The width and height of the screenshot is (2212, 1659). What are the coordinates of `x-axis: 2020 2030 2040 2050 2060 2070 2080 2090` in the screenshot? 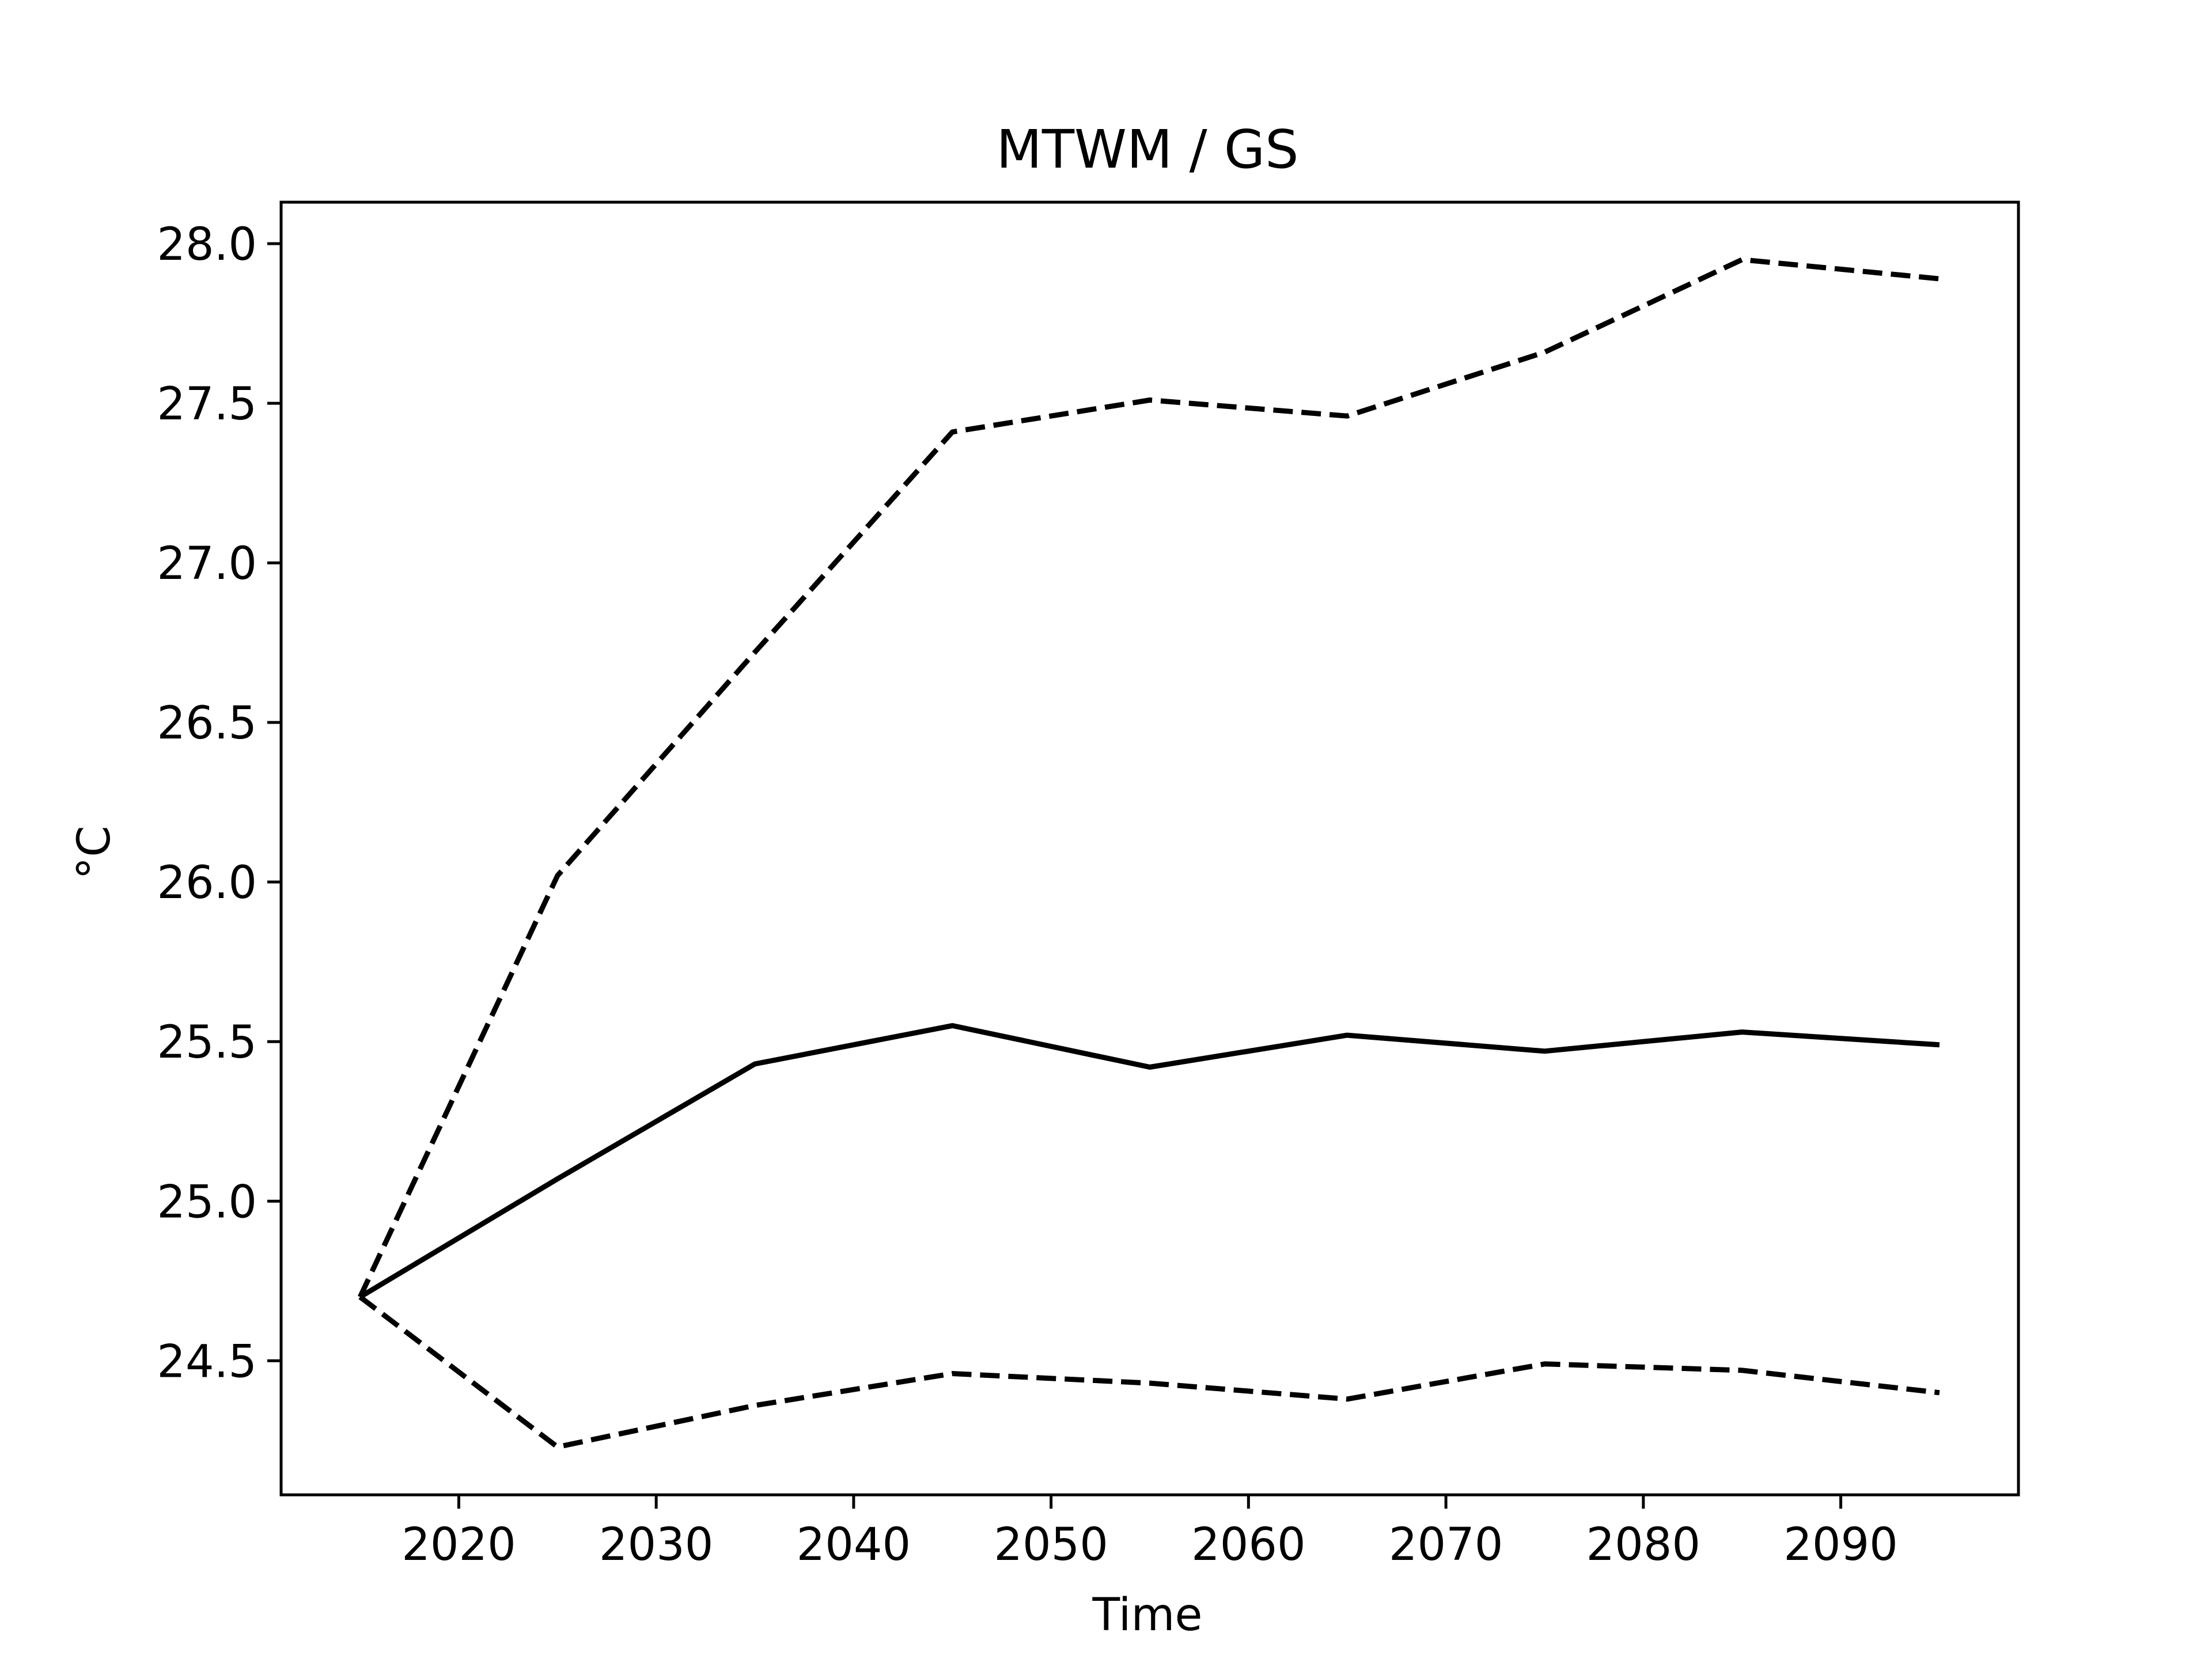 It's located at (1150, 1533).